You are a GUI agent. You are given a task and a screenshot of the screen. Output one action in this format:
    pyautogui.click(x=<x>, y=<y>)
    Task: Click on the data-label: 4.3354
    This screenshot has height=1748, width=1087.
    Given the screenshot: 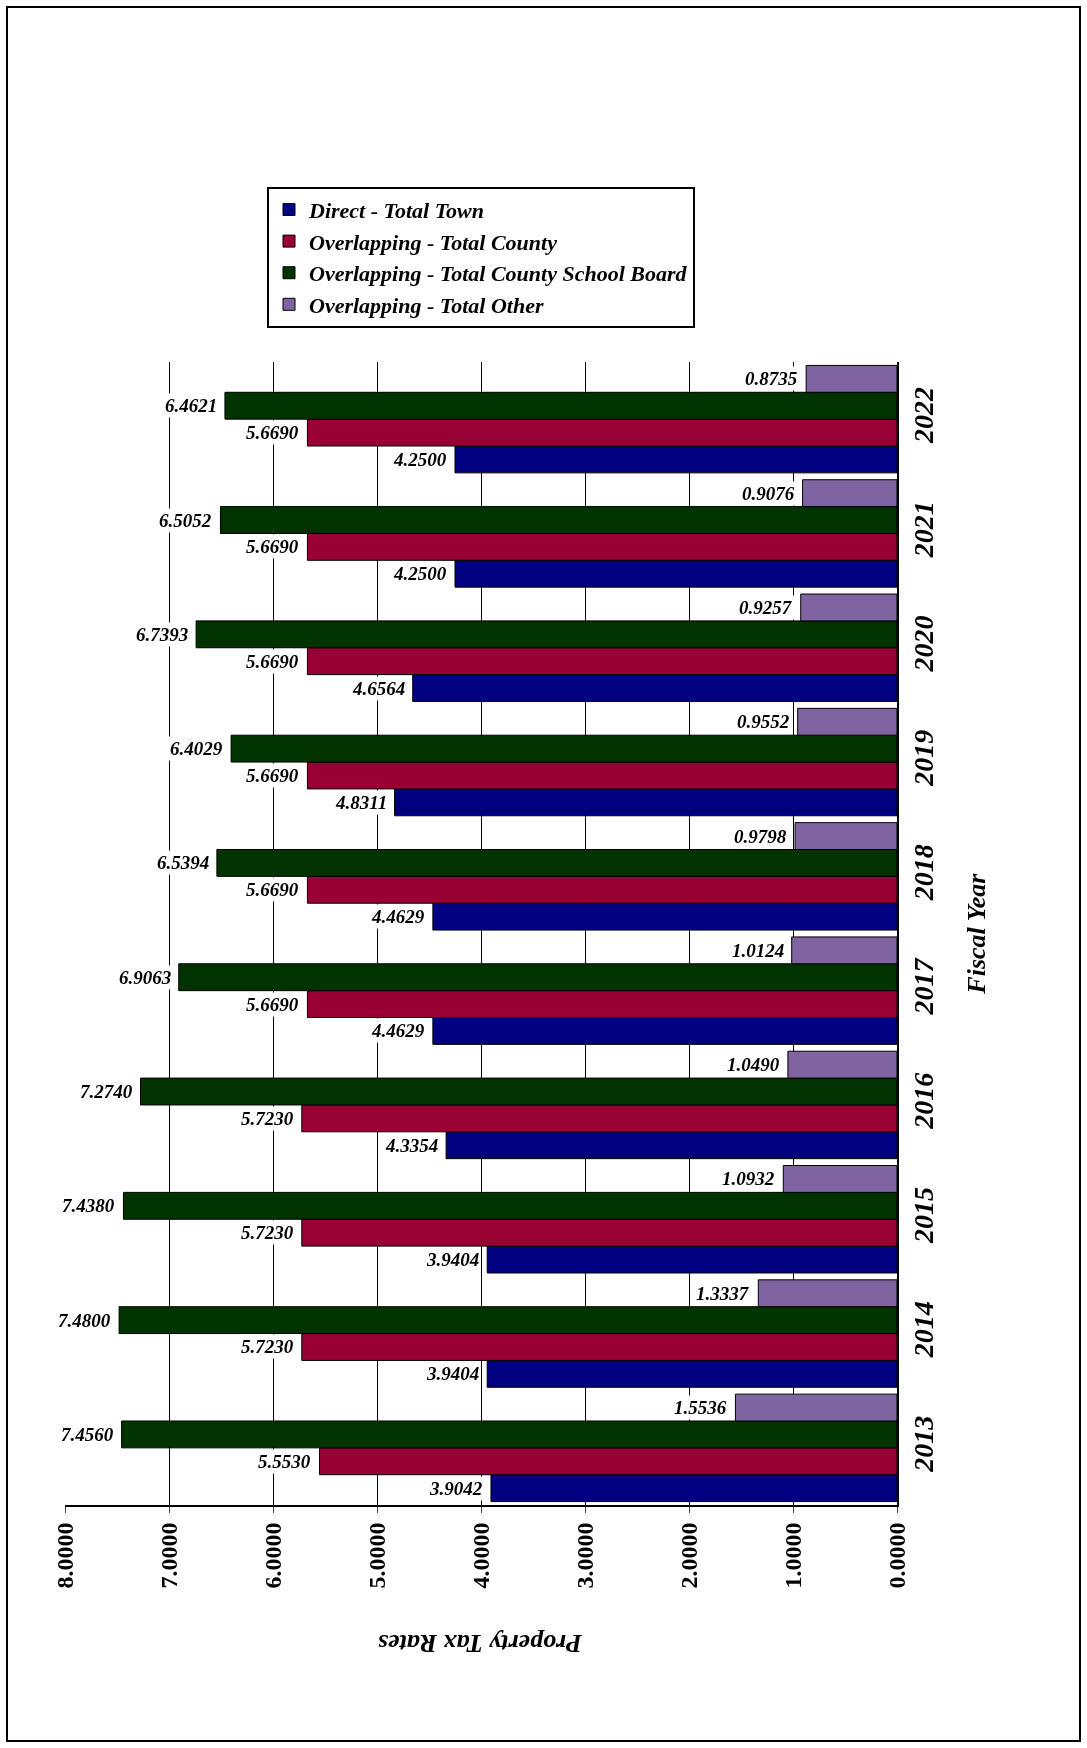 What is the action you would take?
    pyautogui.click(x=412, y=1145)
    